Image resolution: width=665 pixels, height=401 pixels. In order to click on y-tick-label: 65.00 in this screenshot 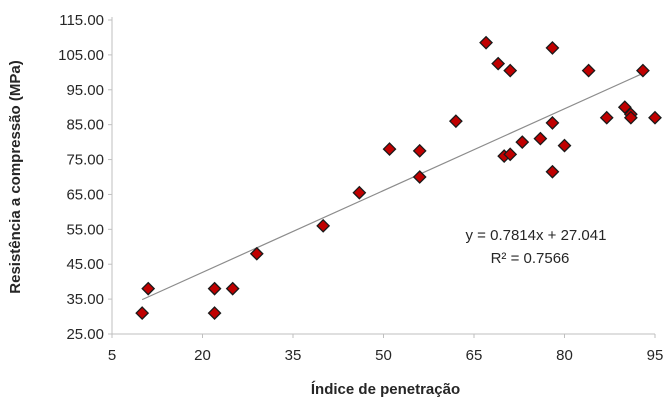, I will do `click(85, 194)`.